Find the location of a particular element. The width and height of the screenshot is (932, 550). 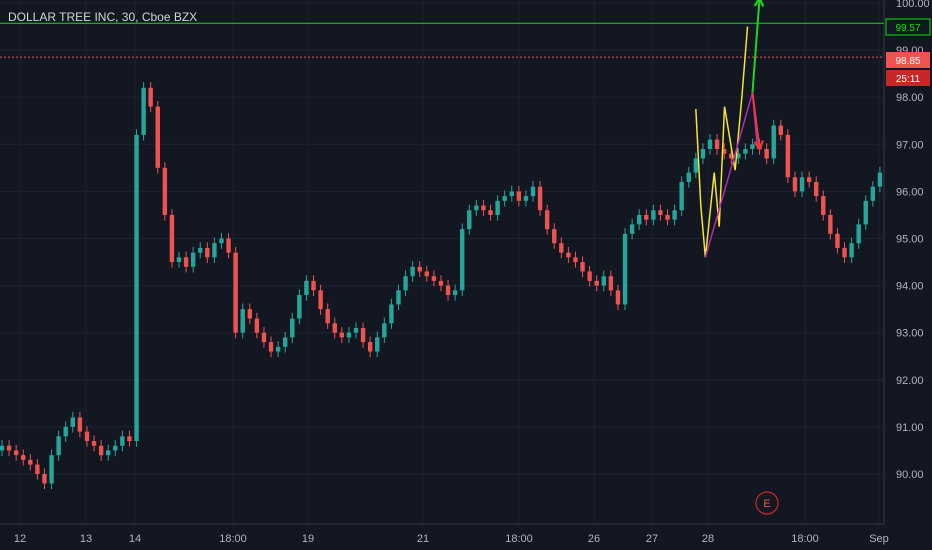

time-axis is located at coordinates (466, 537).